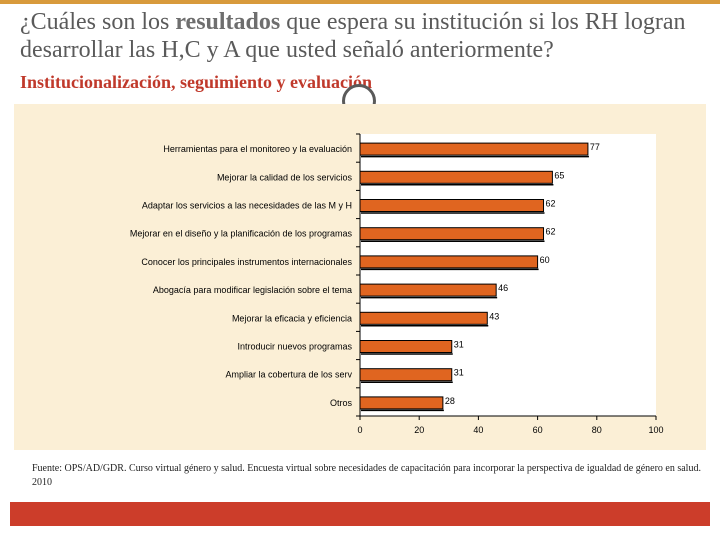 This screenshot has height=540, width=720. What do you see at coordinates (503, 288) in the screenshot?
I see `data-label: 46` at bounding box center [503, 288].